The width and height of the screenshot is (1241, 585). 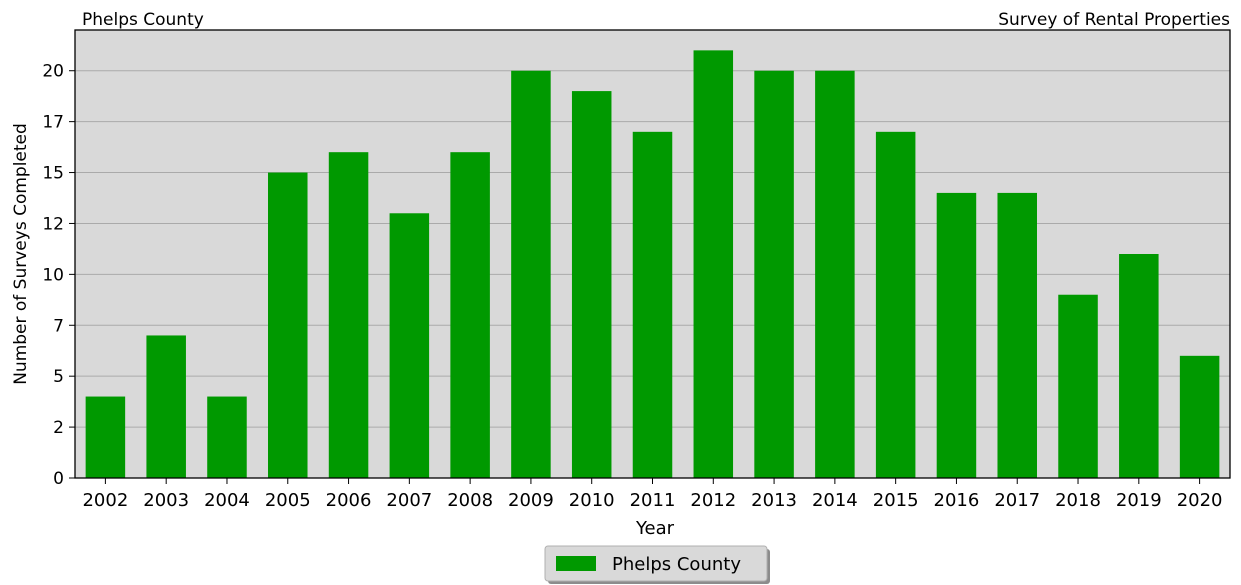 I want to click on y-tick-label: 5, so click(x=58, y=377).